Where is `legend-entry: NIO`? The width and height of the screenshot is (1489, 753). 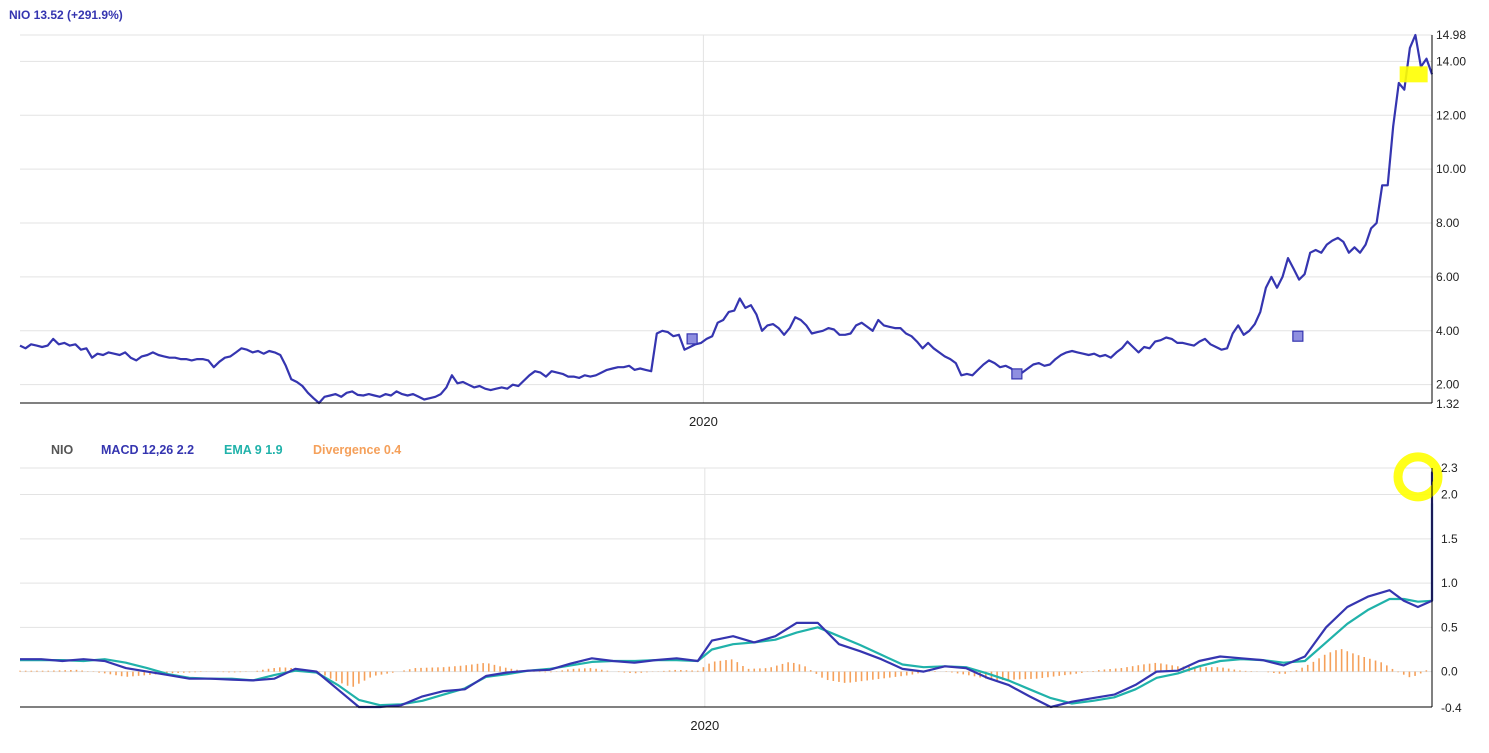
legend-entry: NIO is located at coordinates (62, 450).